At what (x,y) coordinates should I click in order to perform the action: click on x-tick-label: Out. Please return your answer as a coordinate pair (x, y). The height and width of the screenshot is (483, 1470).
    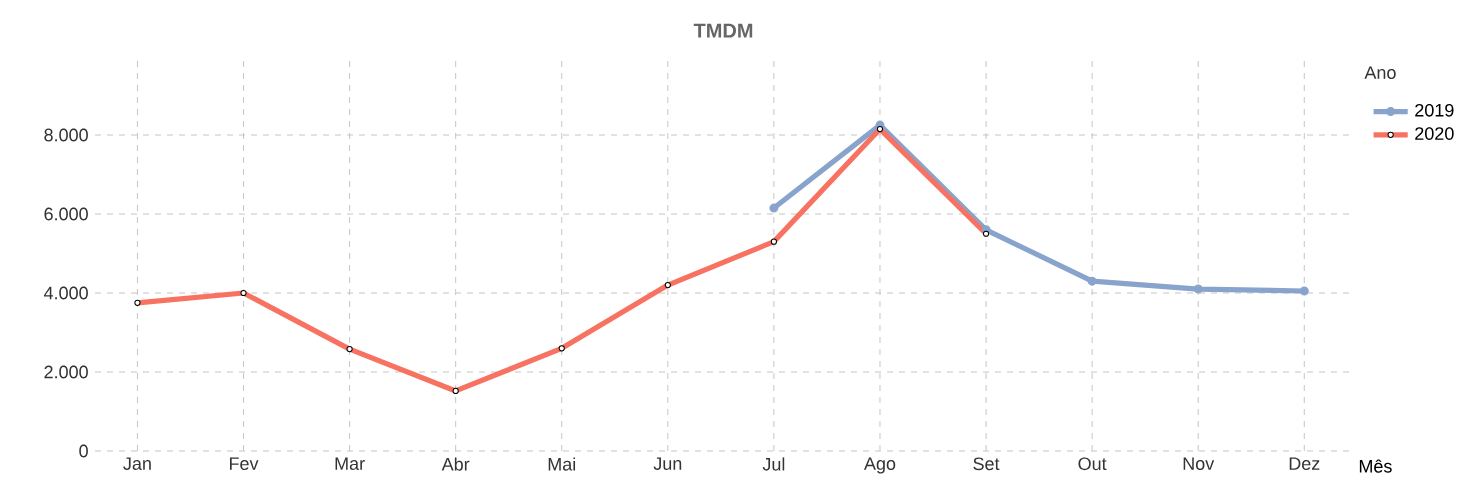
    Looking at the image, I should click on (1092, 464).